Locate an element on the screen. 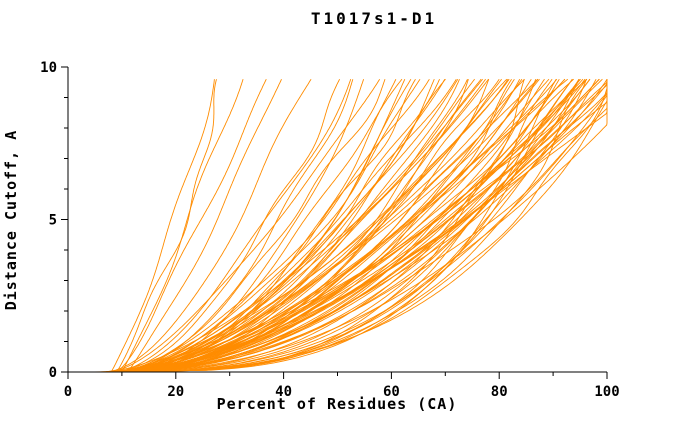 The width and height of the screenshot is (680, 440). x-axis-label: Percent of Residues (CA) is located at coordinates (337, 404).